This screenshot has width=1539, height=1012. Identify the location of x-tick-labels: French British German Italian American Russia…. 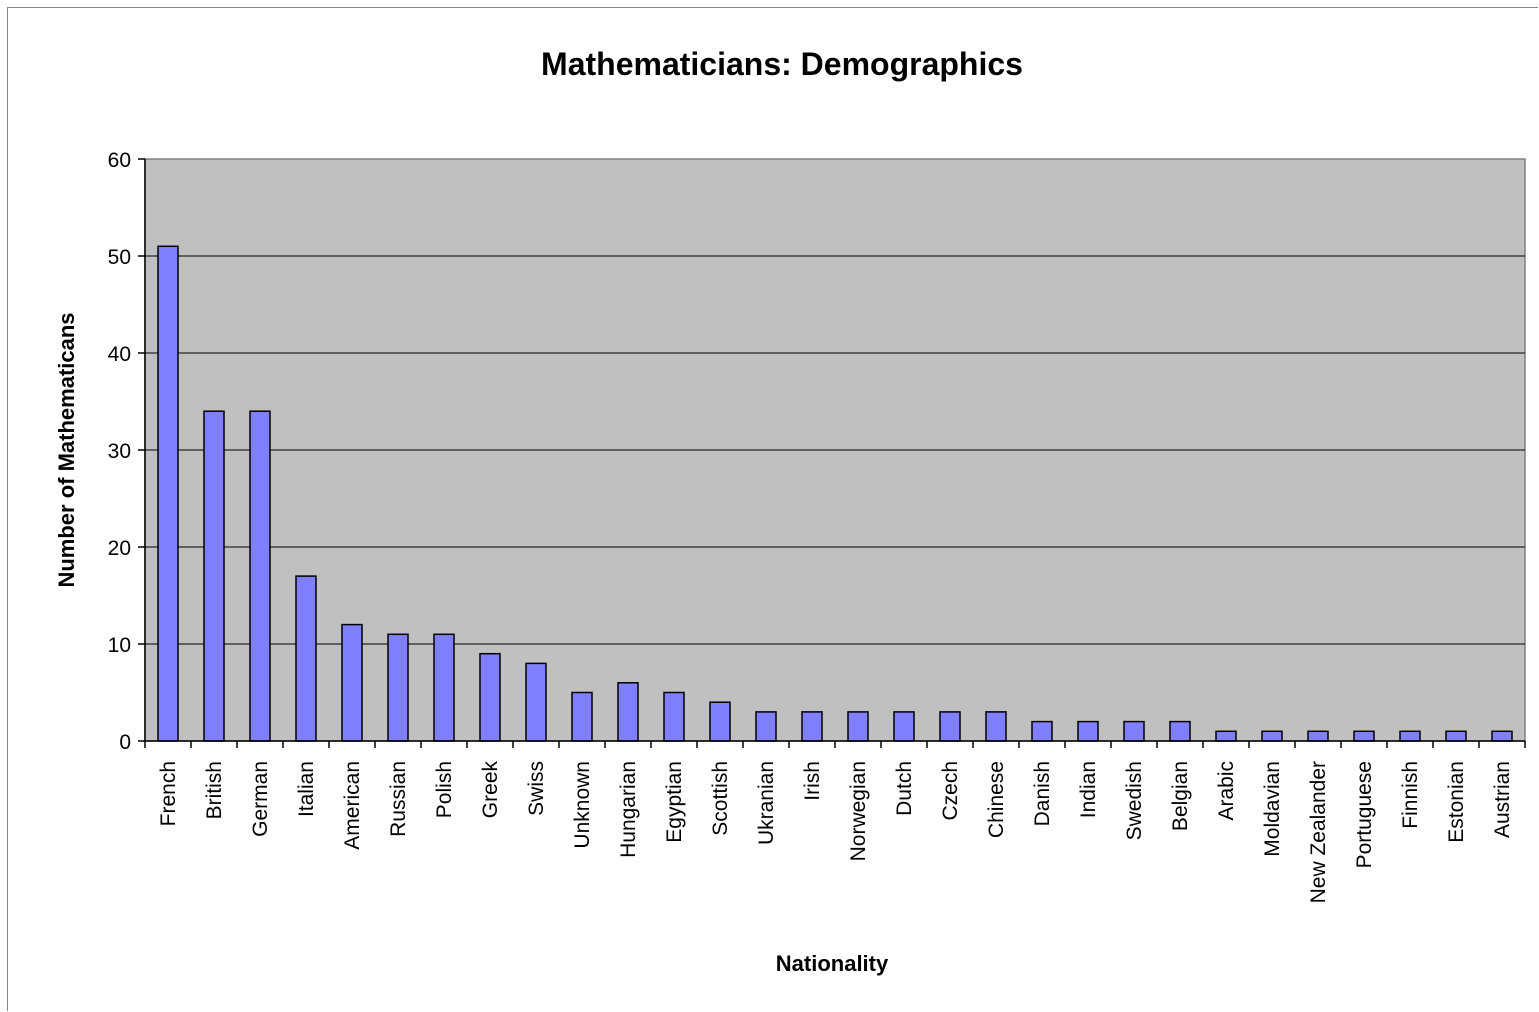
(835, 832).